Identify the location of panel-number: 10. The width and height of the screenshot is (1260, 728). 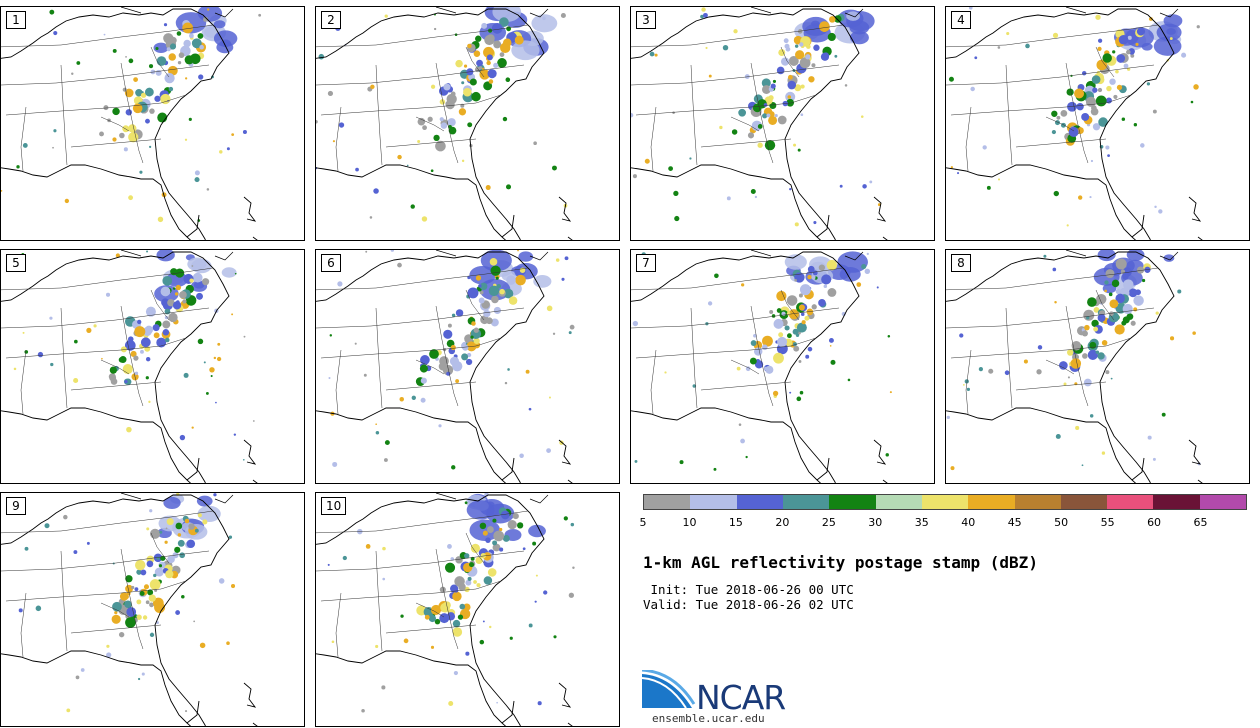
(334, 506).